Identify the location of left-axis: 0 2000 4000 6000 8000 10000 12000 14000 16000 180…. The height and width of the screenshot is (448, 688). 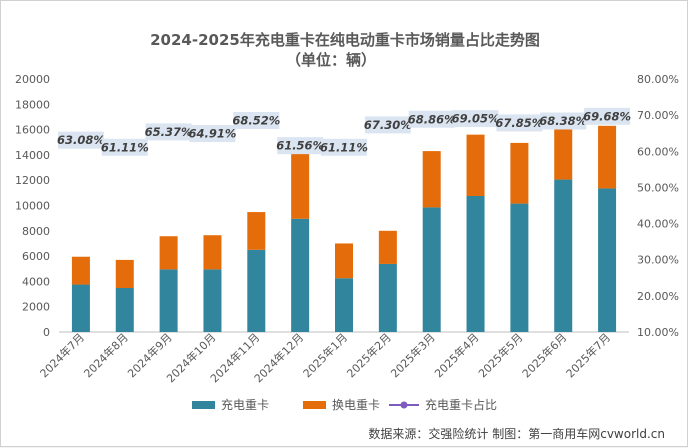
(32, 206).